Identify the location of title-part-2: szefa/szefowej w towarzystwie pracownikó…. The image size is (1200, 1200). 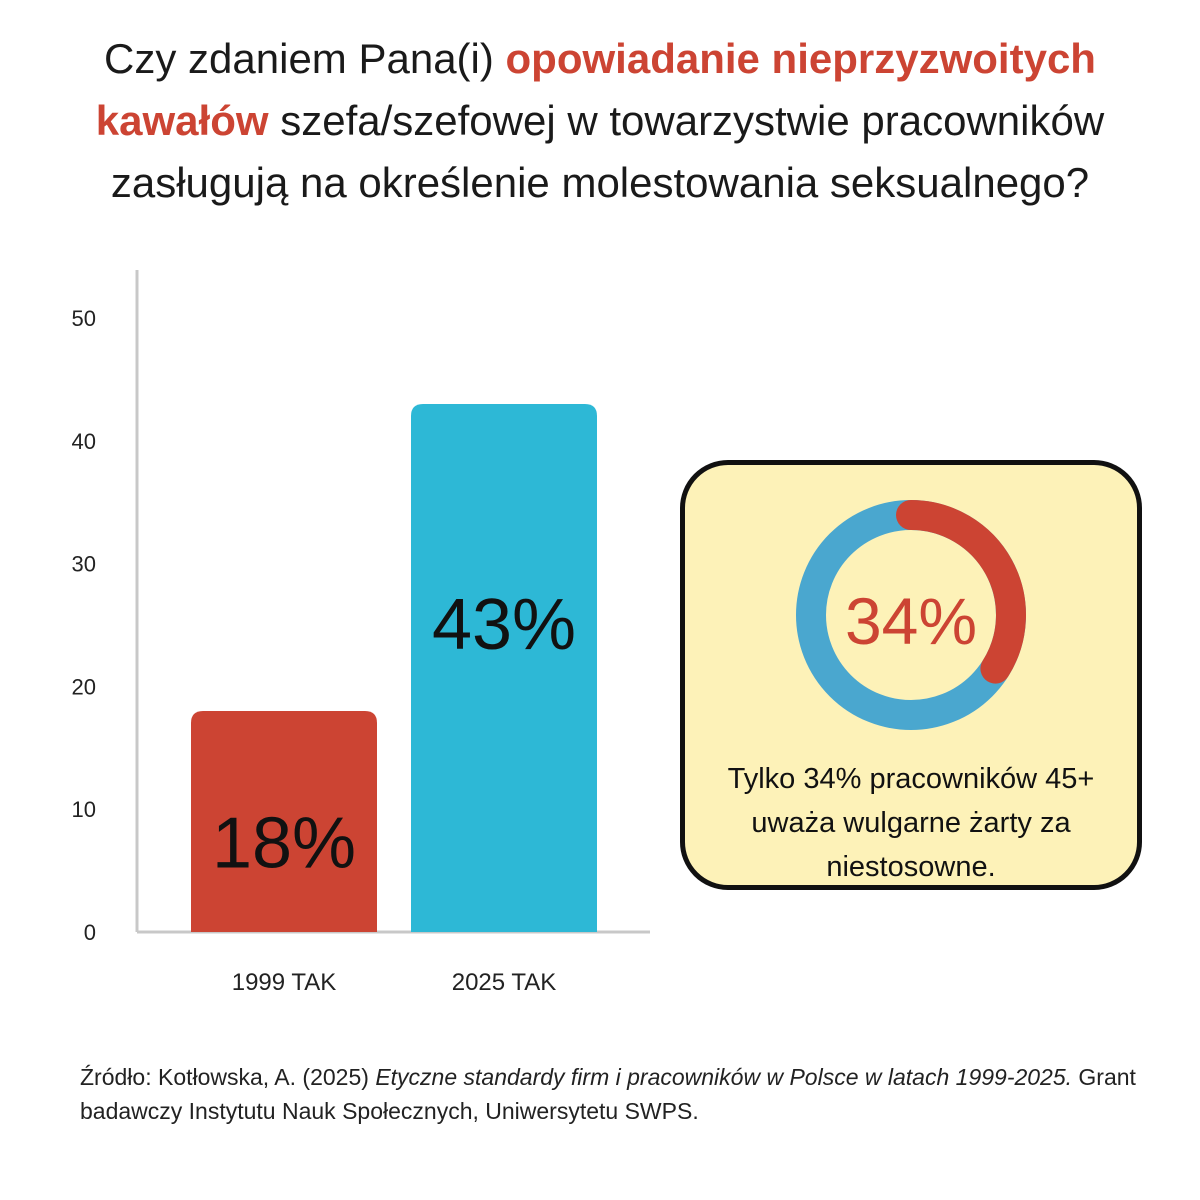
(607, 151).